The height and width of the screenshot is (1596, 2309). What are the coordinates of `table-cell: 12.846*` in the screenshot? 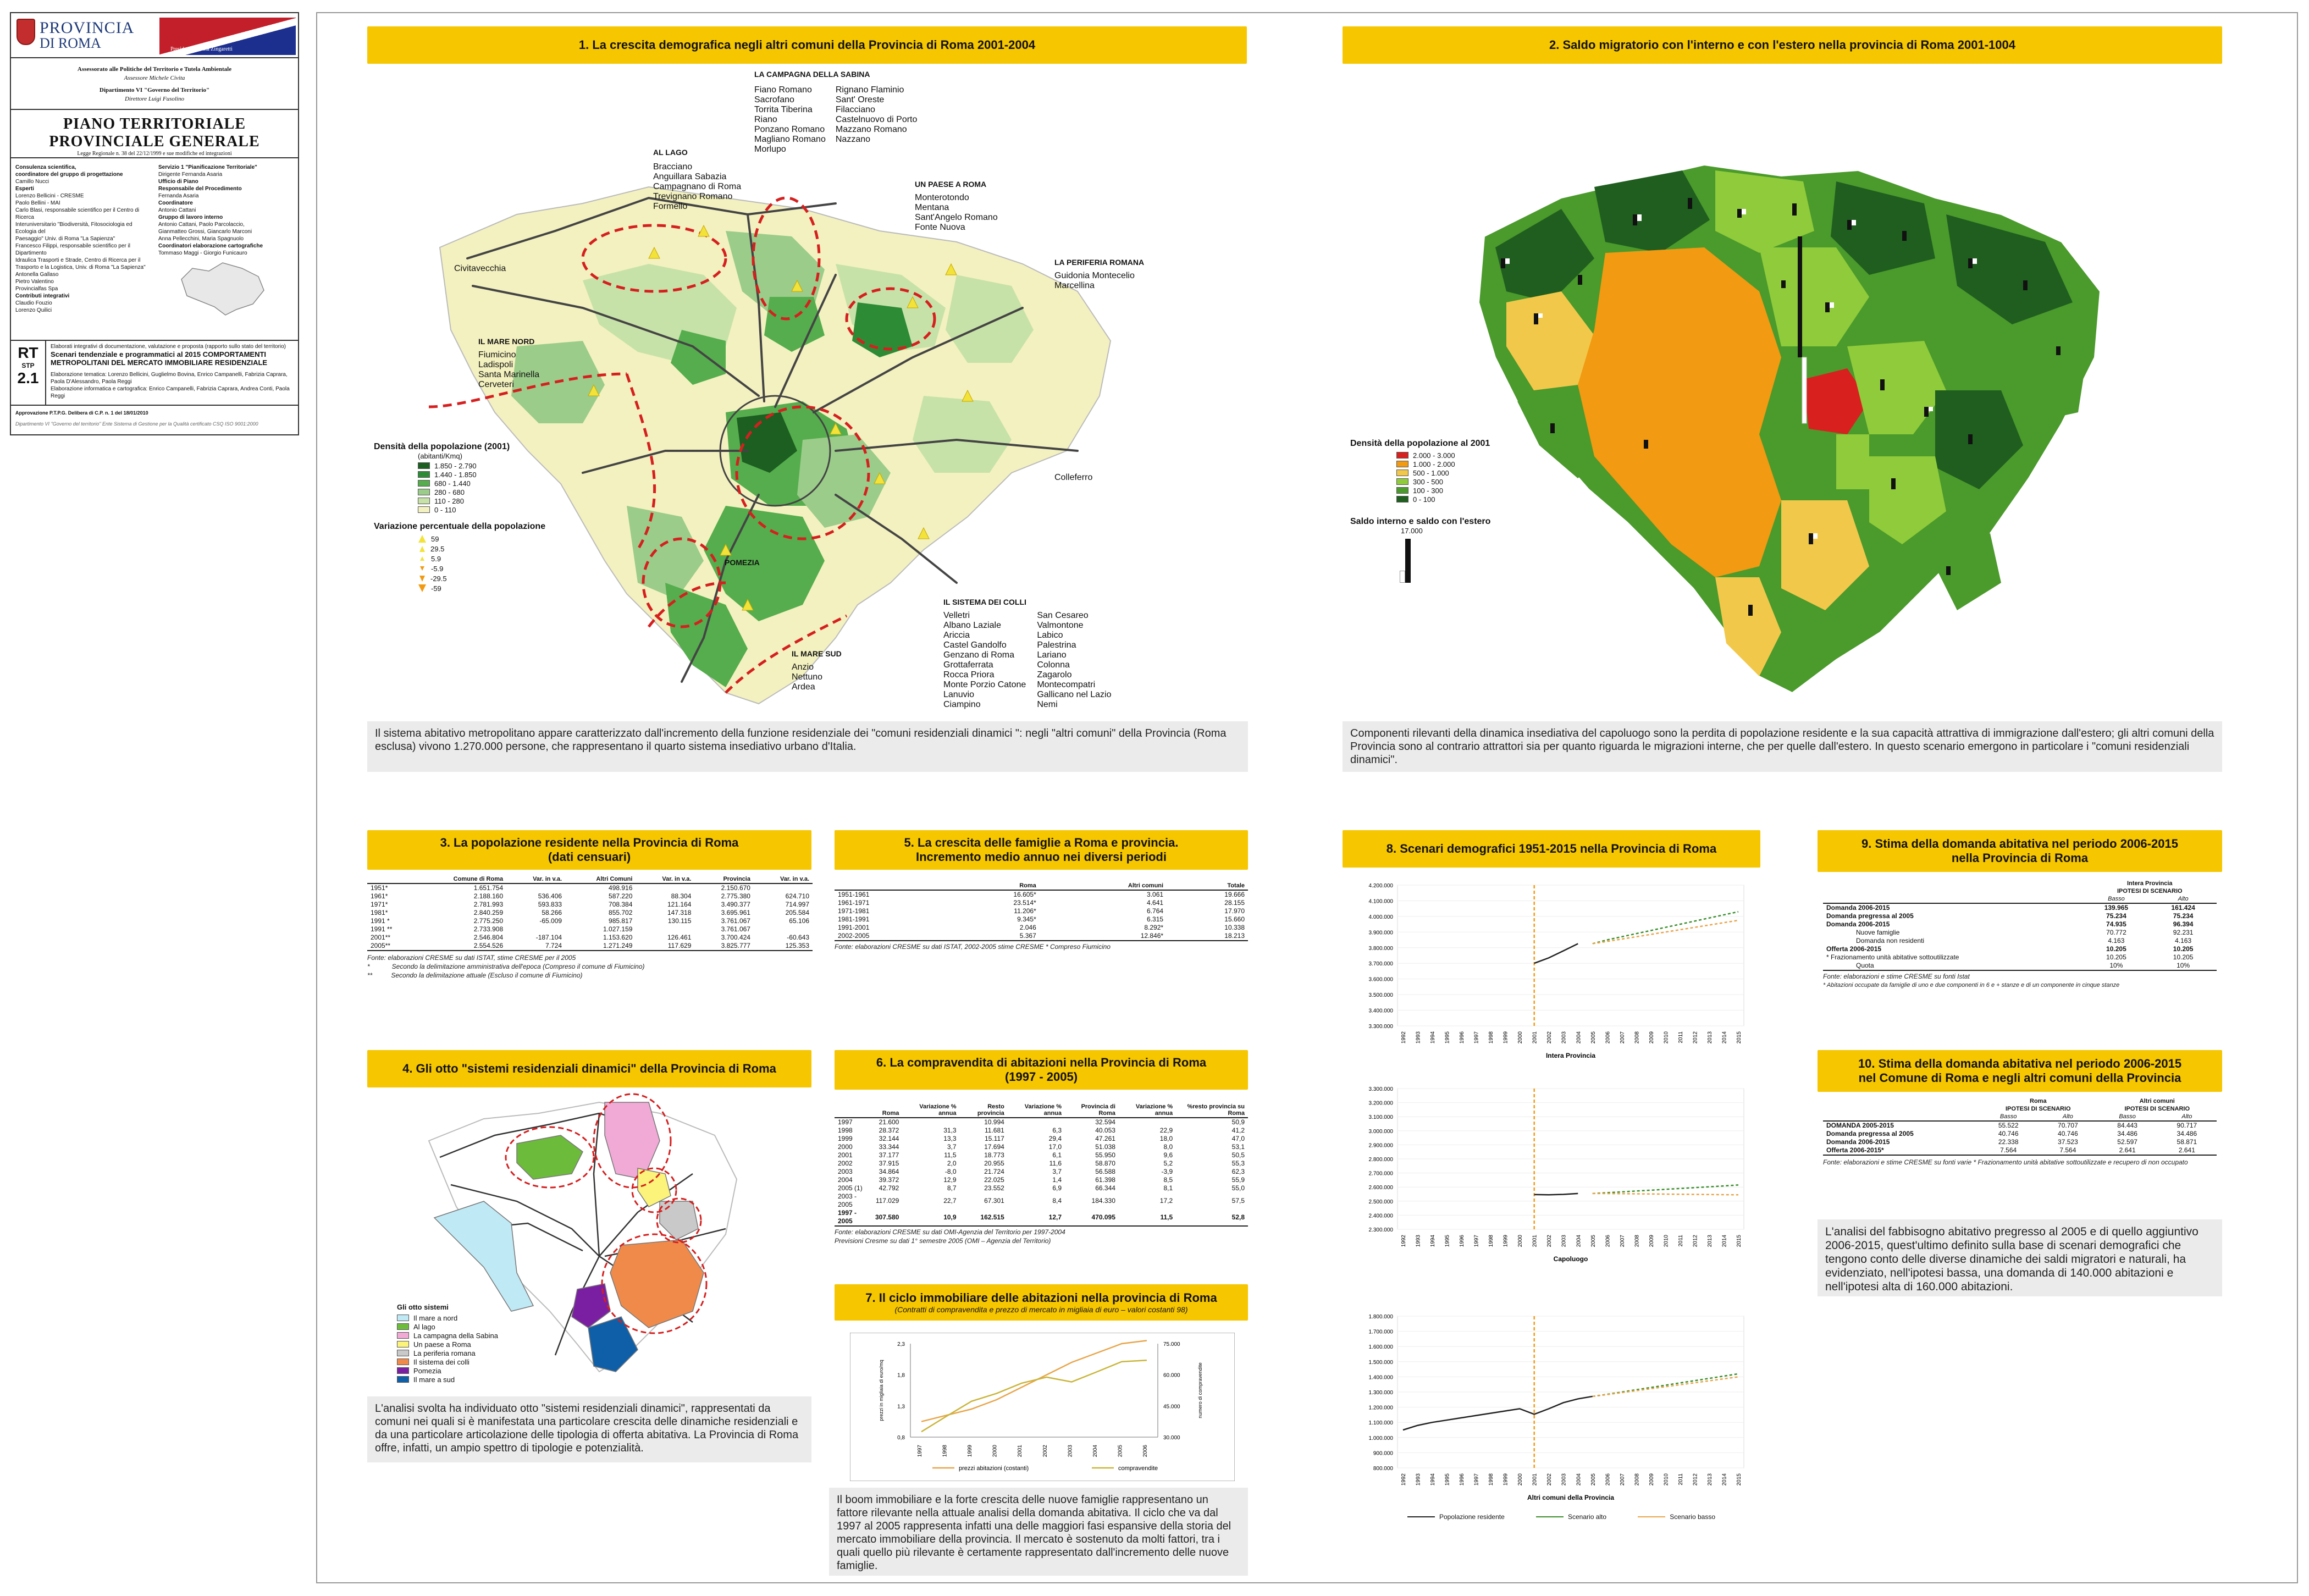 It's located at (1152, 936).